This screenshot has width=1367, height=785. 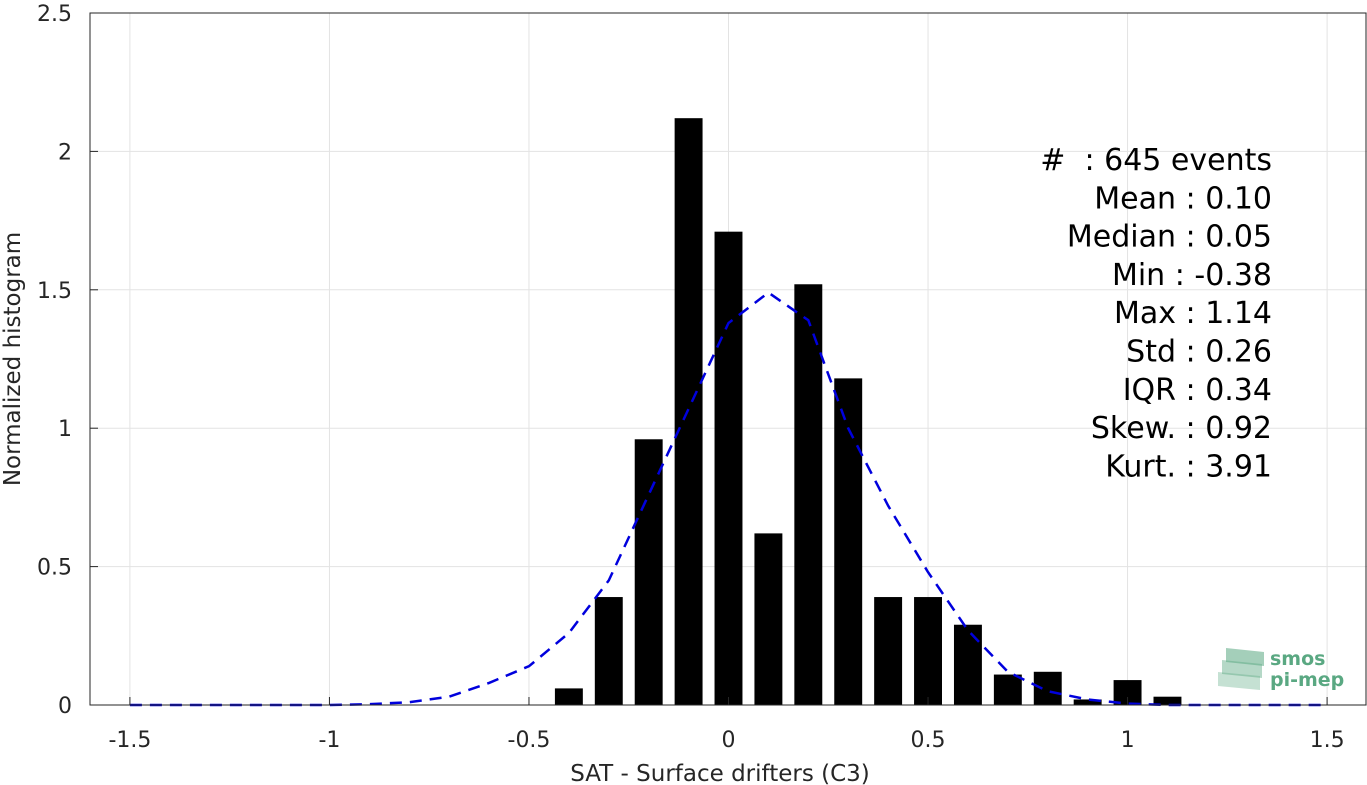 What do you see at coordinates (1181, 428) in the screenshot?
I see `stats-line: Skew. : 0.92` at bounding box center [1181, 428].